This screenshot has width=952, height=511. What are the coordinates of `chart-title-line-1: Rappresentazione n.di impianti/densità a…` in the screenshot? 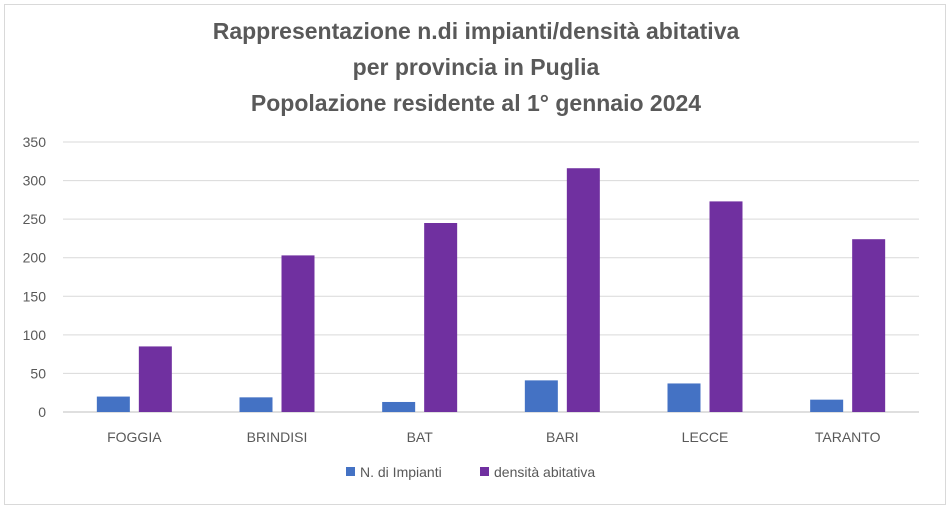 It's located at (476, 31).